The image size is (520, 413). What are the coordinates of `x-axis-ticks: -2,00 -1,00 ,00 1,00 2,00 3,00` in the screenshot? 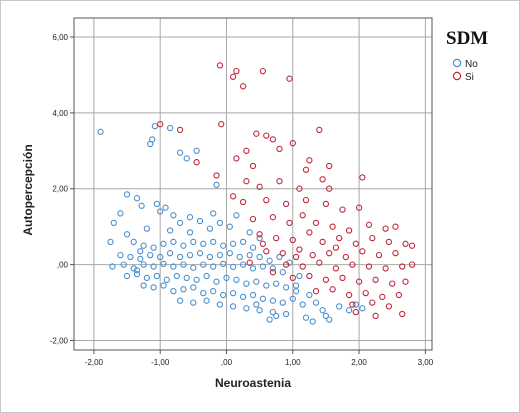 It's located at (259, 358).